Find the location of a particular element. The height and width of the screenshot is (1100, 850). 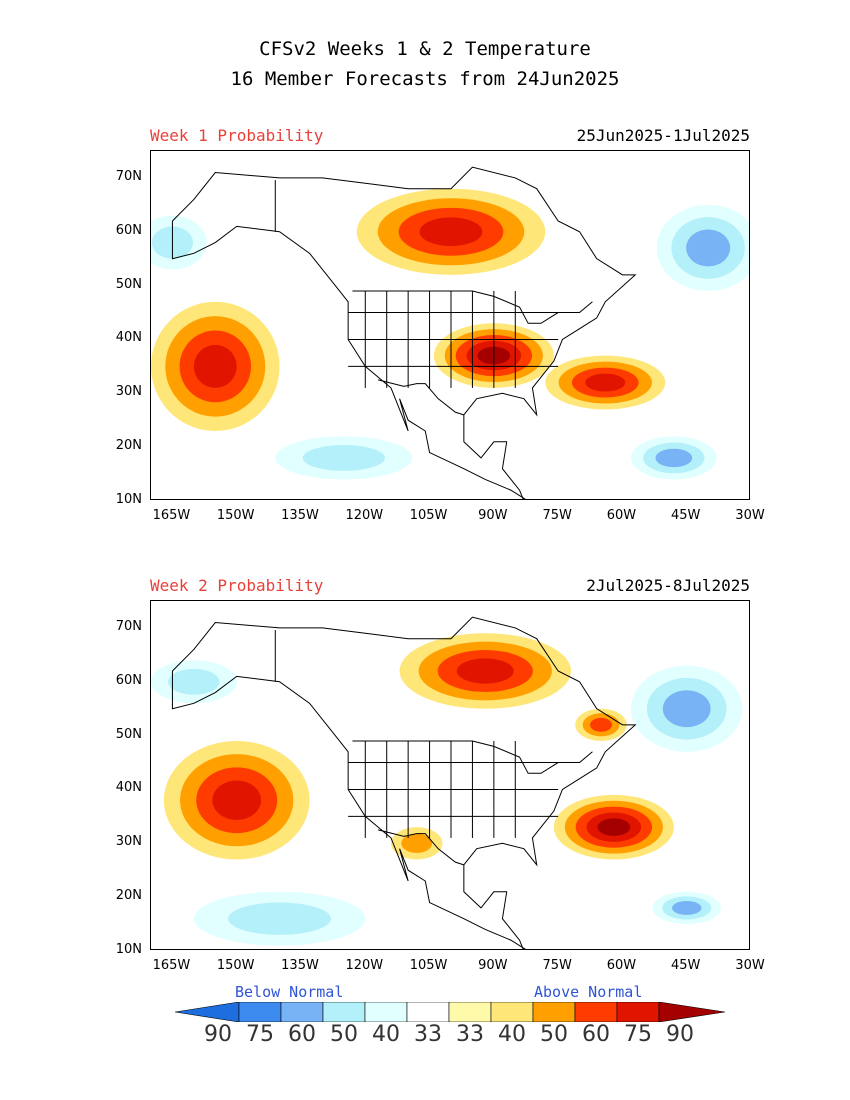

legend-colorbar is located at coordinates (450, 1012).